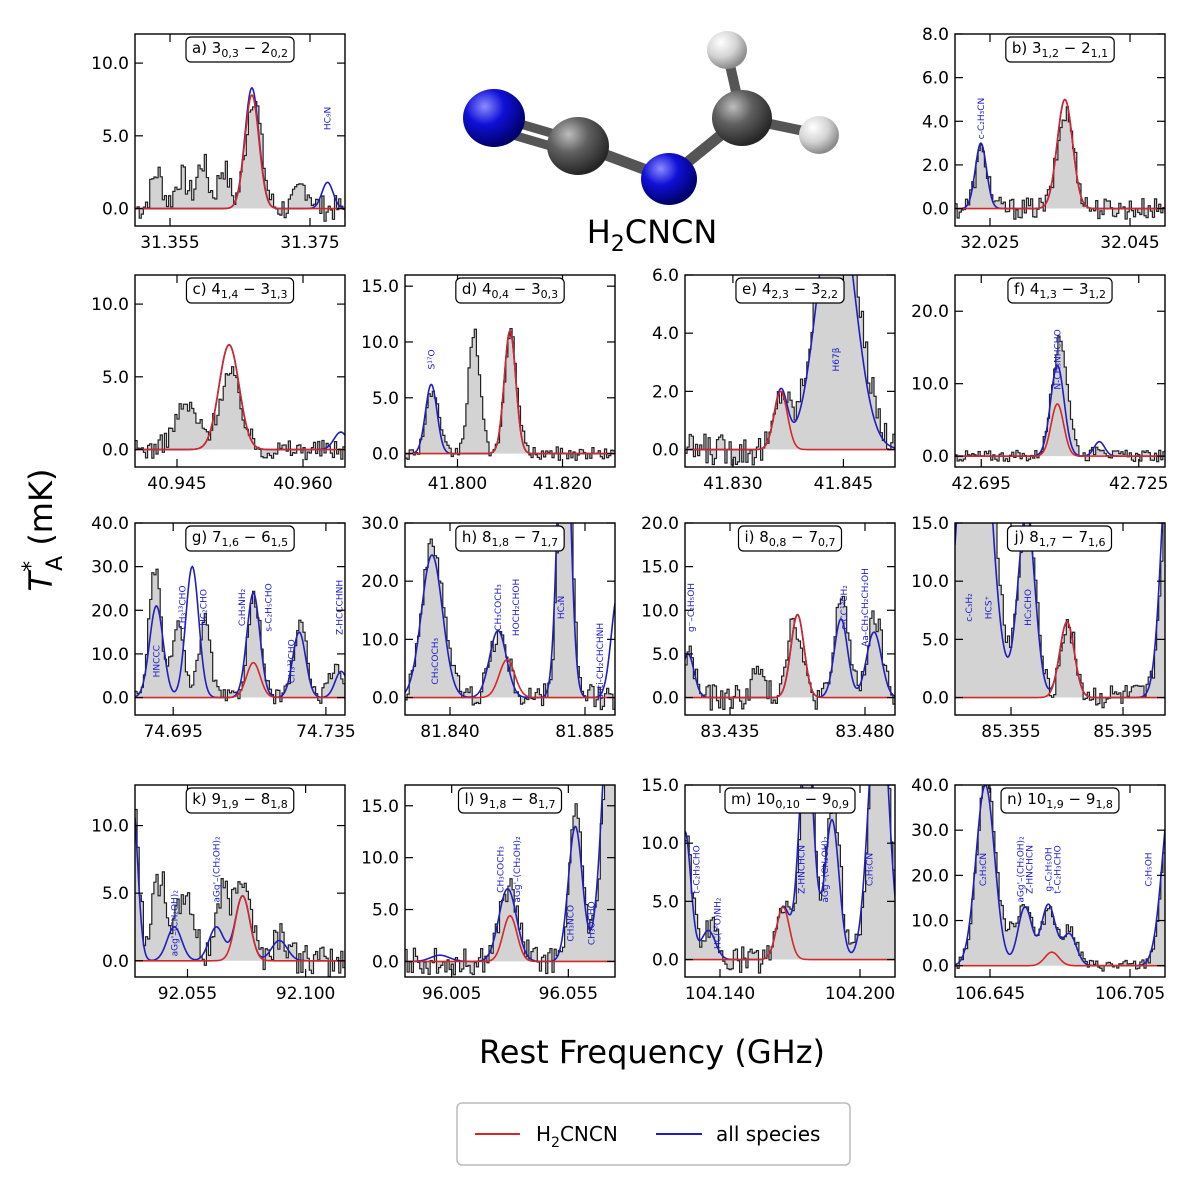 Image resolution: width=1200 pixels, height=1181 pixels. I want to click on panel-h-observed-spectrum, so click(510, 617).